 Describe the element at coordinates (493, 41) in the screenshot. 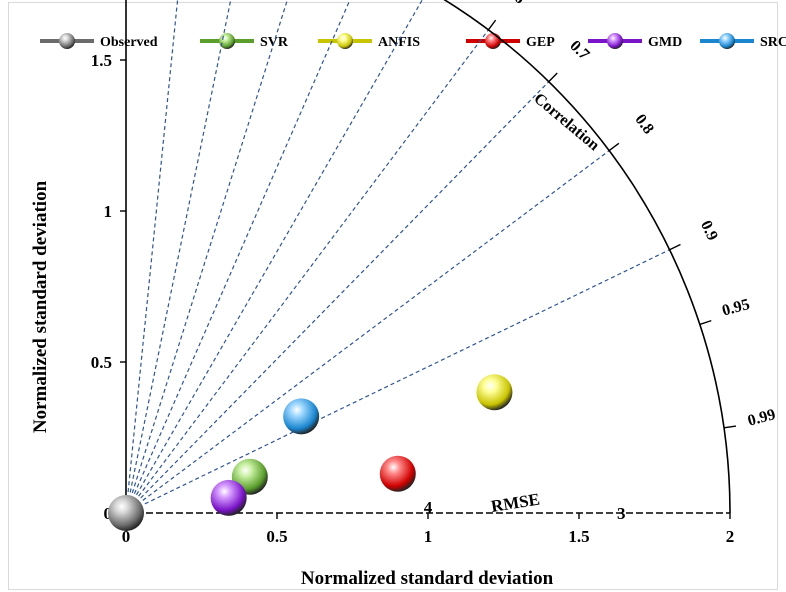

I see `legend-marker-gep` at that location.